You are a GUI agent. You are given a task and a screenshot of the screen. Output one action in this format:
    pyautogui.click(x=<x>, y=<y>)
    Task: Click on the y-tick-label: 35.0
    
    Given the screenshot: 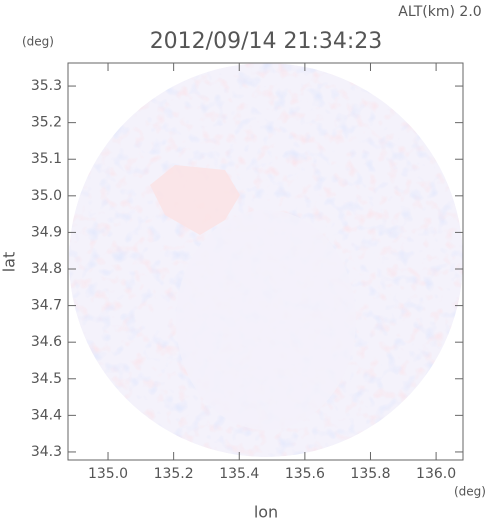 What is the action you would take?
    pyautogui.click(x=46, y=196)
    